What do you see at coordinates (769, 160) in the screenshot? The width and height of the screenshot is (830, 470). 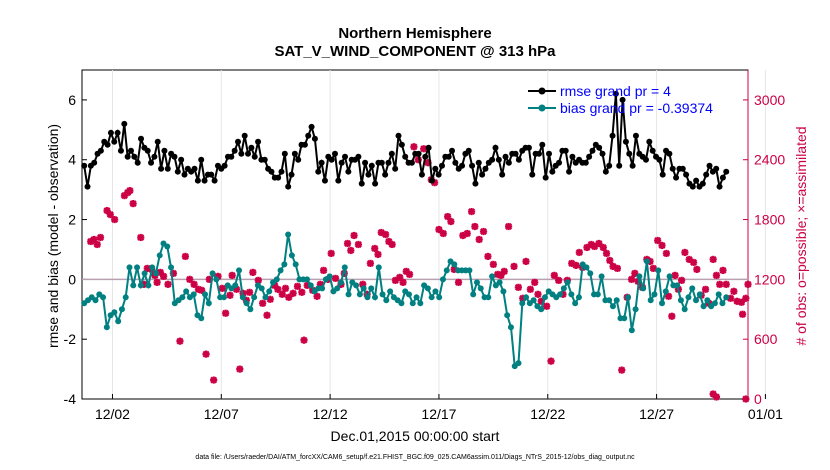 I see `y-tick-label-right: 2400` at bounding box center [769, 160].